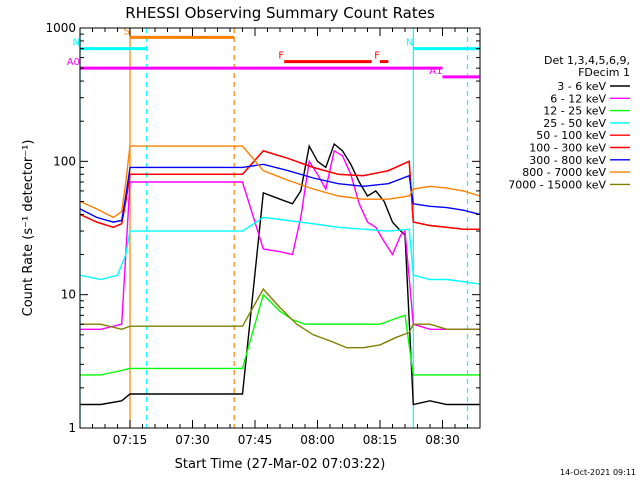 The height and width of the screenshot is (480, 640). I want to click on y-axis-label: Count Rate (s⁻¹ detector⁻¹), so click(28, 228).